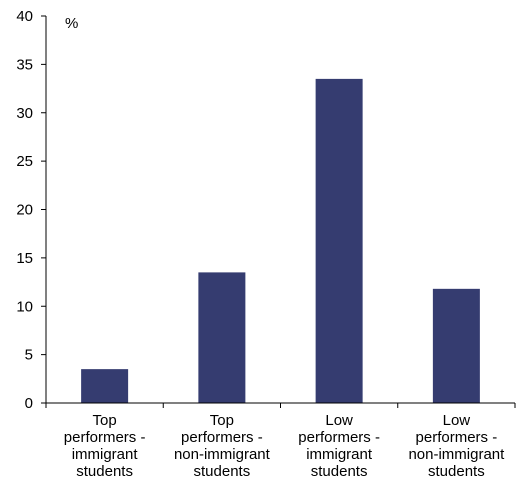 This screenshot has width=519, height=500. I want to click on y-axis-unit-label: %, so click(71, 23).